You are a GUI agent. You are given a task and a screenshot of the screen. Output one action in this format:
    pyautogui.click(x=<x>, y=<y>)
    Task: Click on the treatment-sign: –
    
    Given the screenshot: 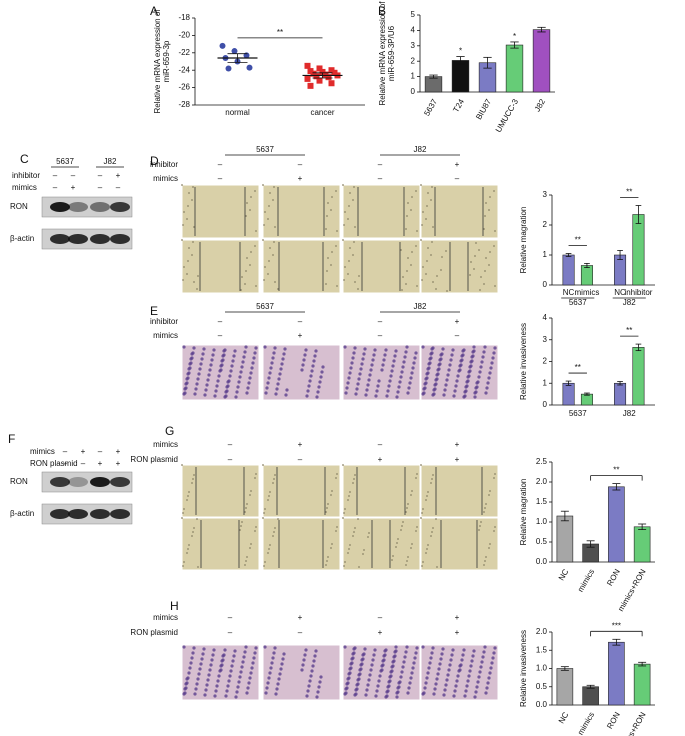 What is the action you would take?
    pyautogui.click(x=100, y=451)
    